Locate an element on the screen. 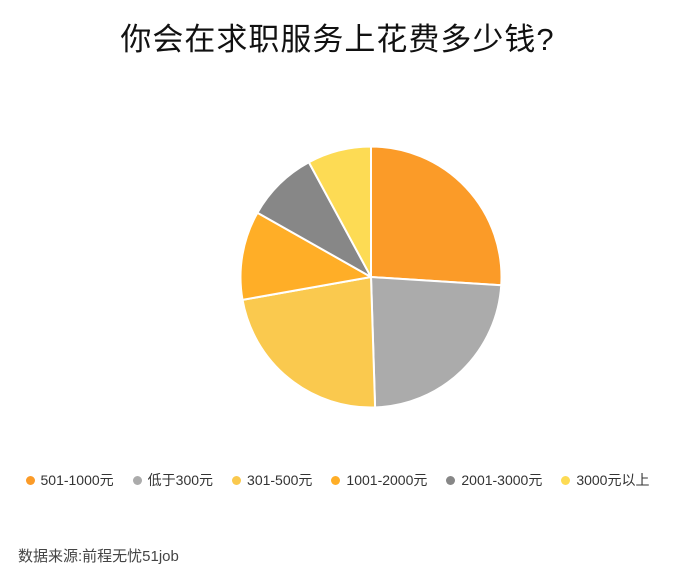  pie-slice-3000元以上 is located at coordinates (339, 211).